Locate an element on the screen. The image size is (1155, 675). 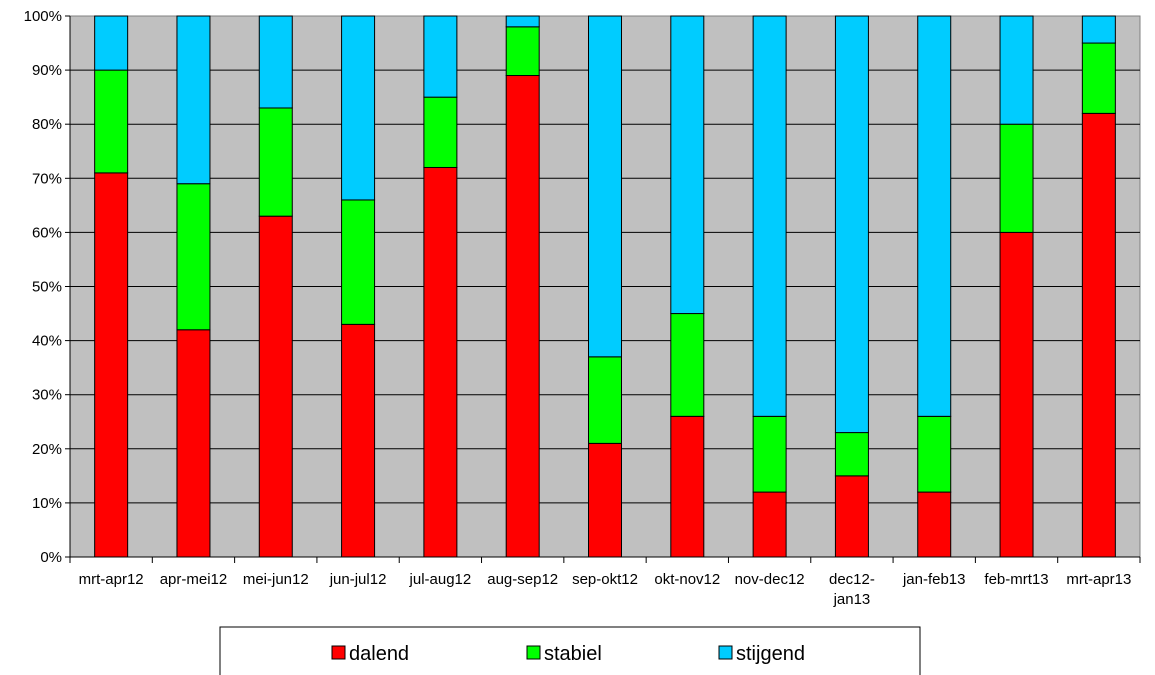
x-tick-label: jul-aug12 is located at coordinates (440, 579).